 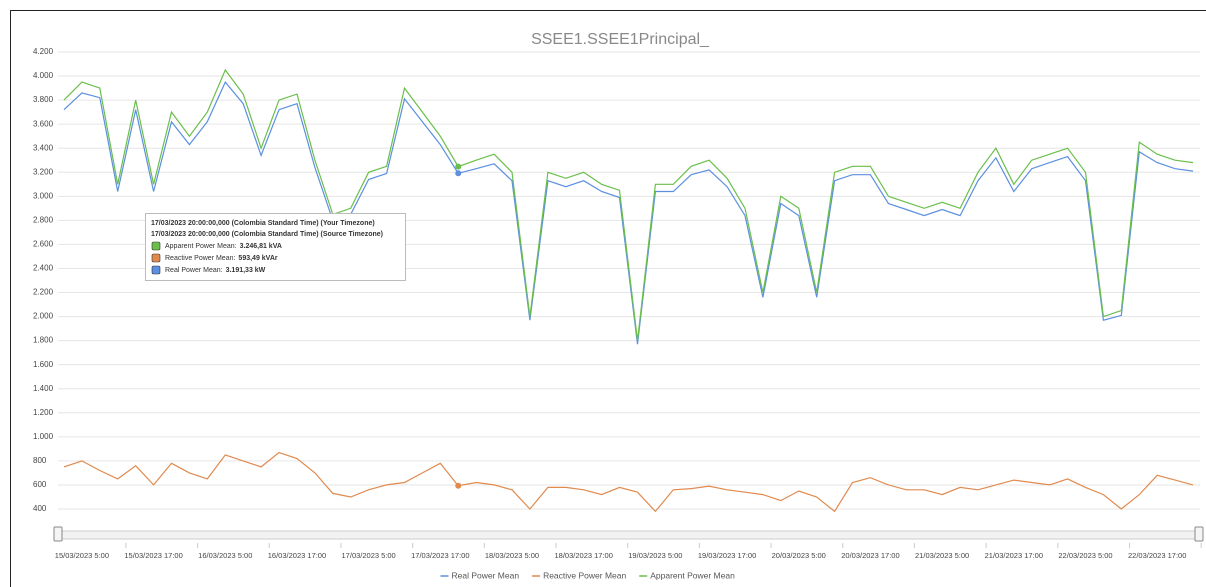 What do you see at coordinates (297, 555) in the screenshot?
I see `x-tick-label: 16/03/2023 17:00` at bounding box center [297, 555].